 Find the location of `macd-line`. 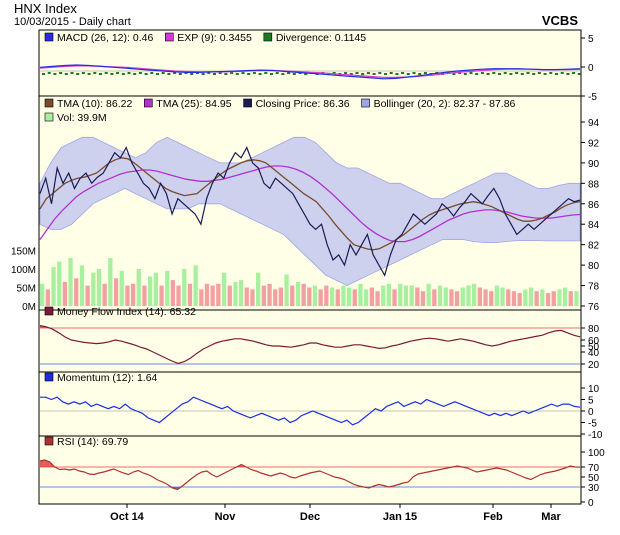

macd-line is located at coordinates (310, 72).